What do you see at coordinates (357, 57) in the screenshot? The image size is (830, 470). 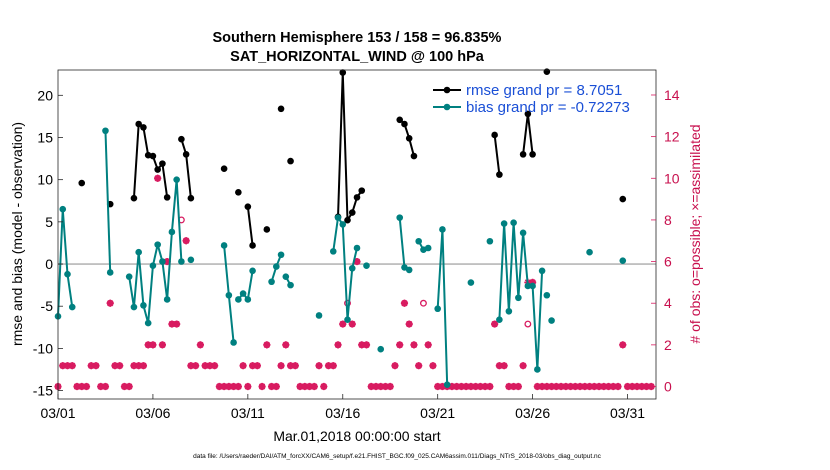 I see `chart-subtitle: SAT_HORIZONTAL_WIND @ 100 hPa` at bounding box center [357, 57].